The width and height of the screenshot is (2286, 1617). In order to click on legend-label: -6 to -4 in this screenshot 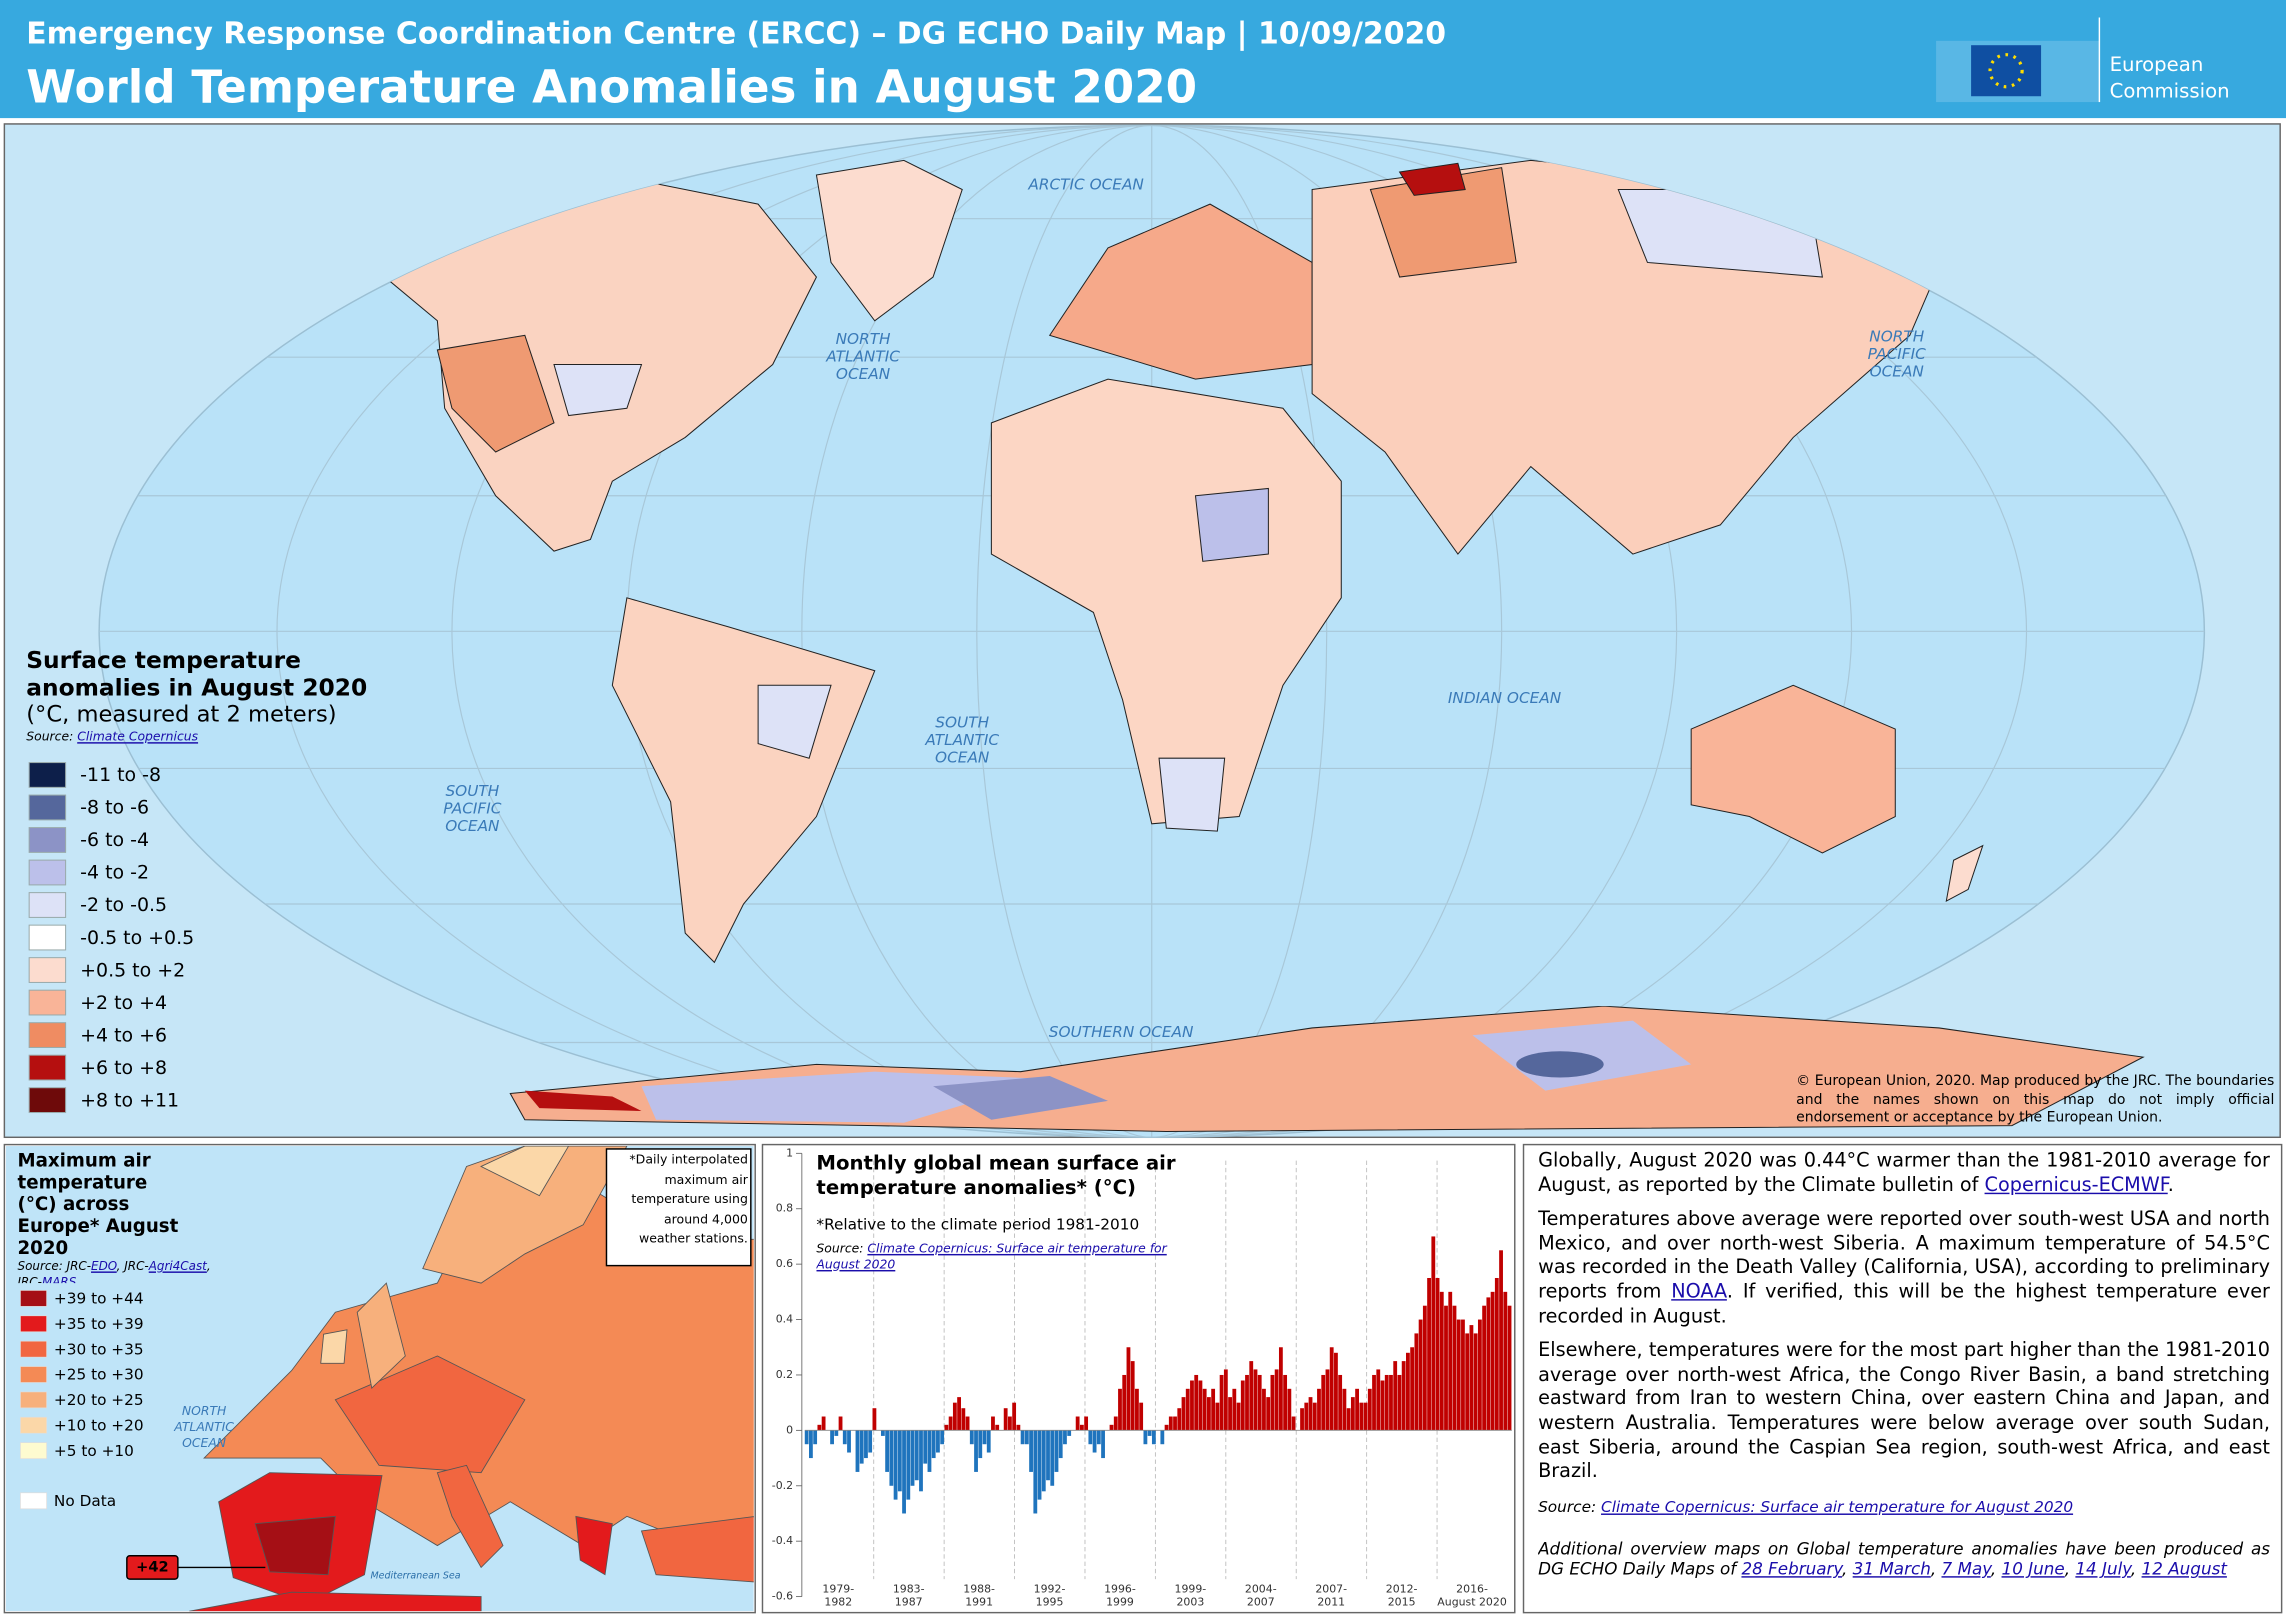, I will do `click(114, 840)`.